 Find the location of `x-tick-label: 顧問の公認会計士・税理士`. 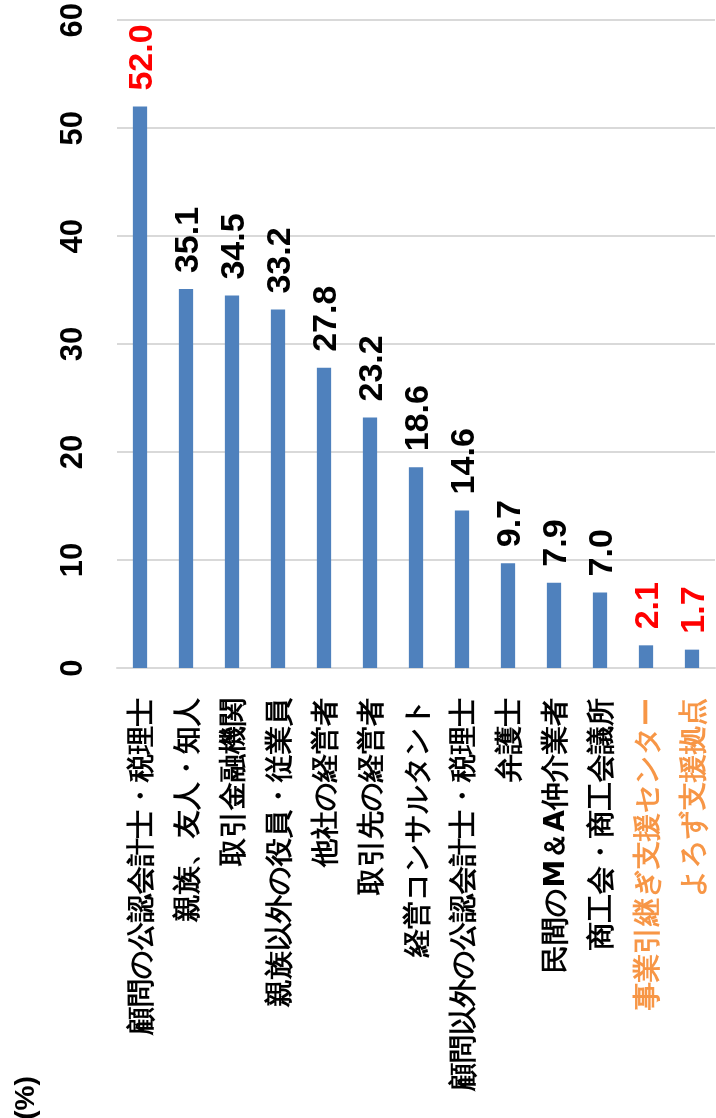

x-tick-label: 顧問の公認会計士・税理士 is located at coordinates (140, 867).